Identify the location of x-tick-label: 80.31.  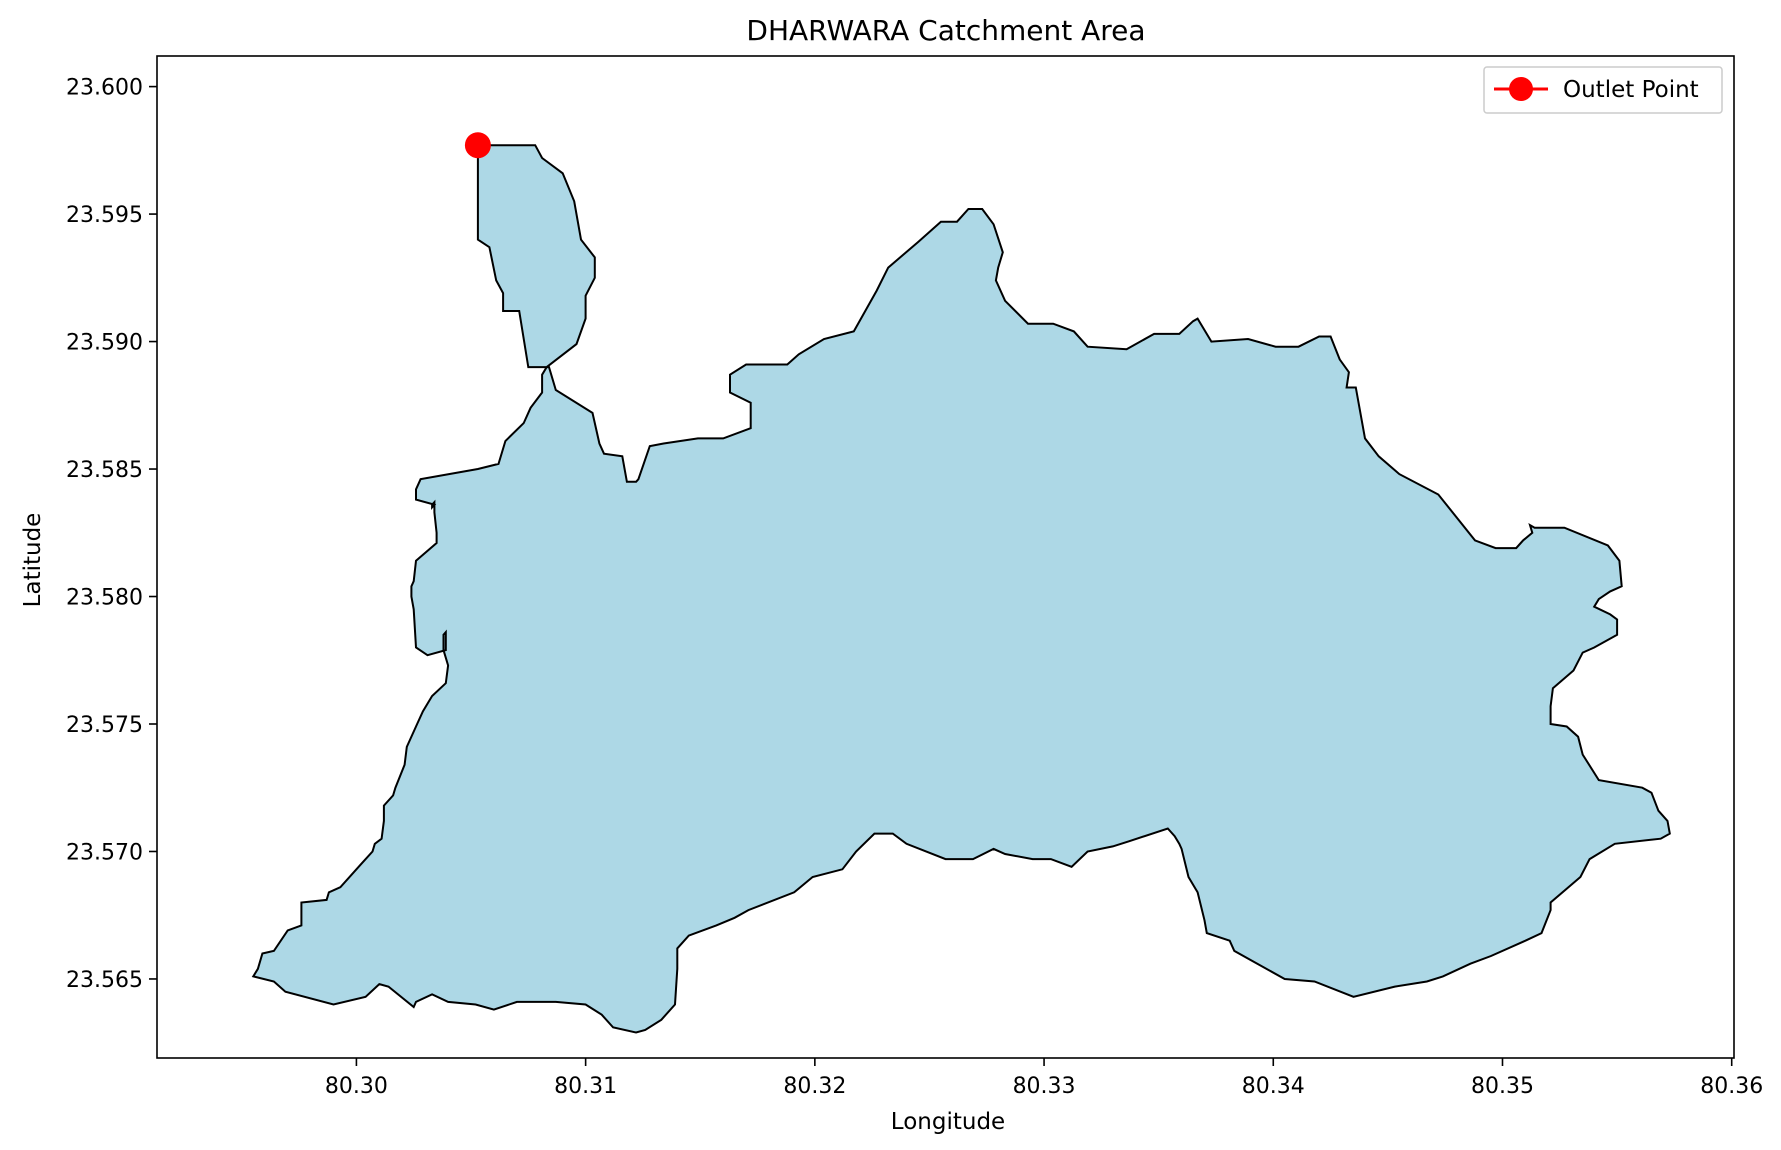
(585, 1086).